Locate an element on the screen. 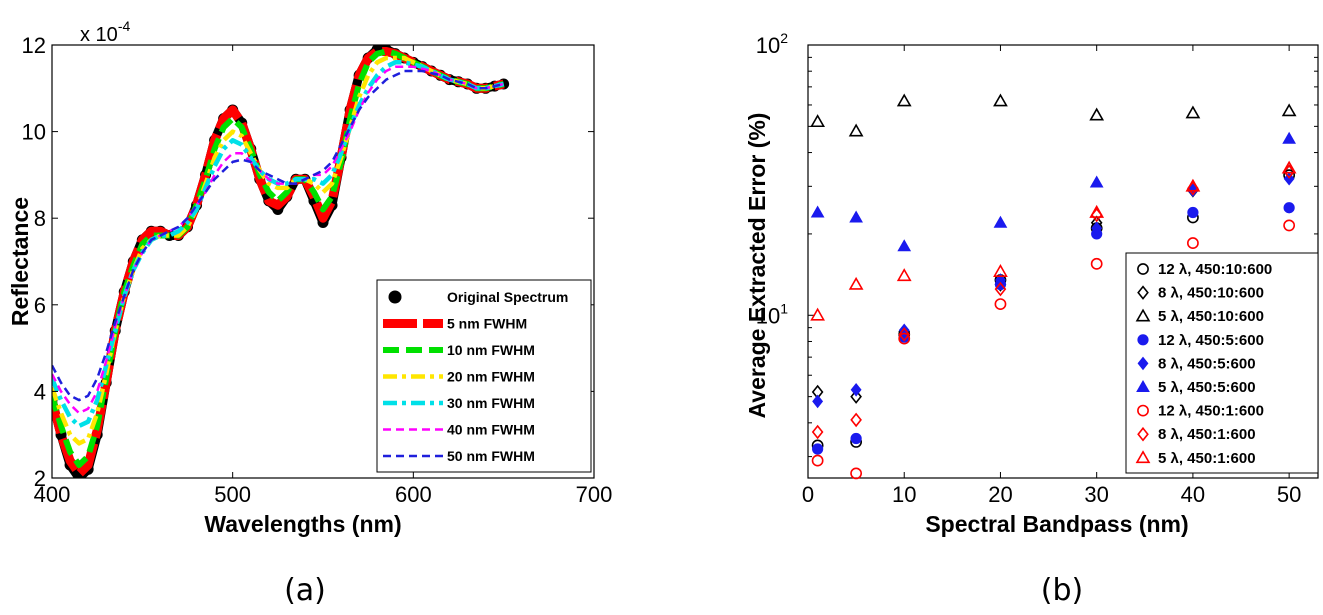  legend-label: 5 λ, 450:1:600 is located at coordinates (1207, 458).